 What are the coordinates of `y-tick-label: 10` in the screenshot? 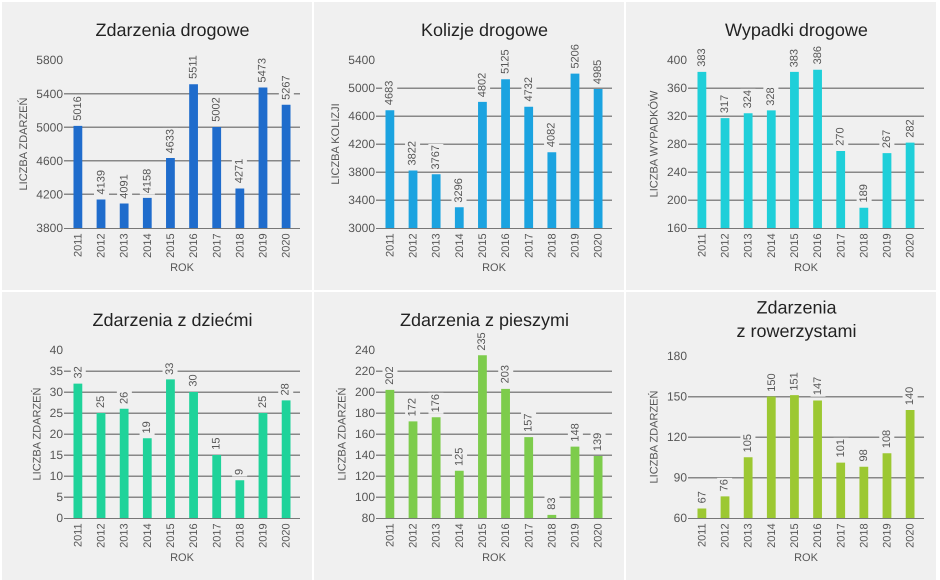 It's located at (57, 476).